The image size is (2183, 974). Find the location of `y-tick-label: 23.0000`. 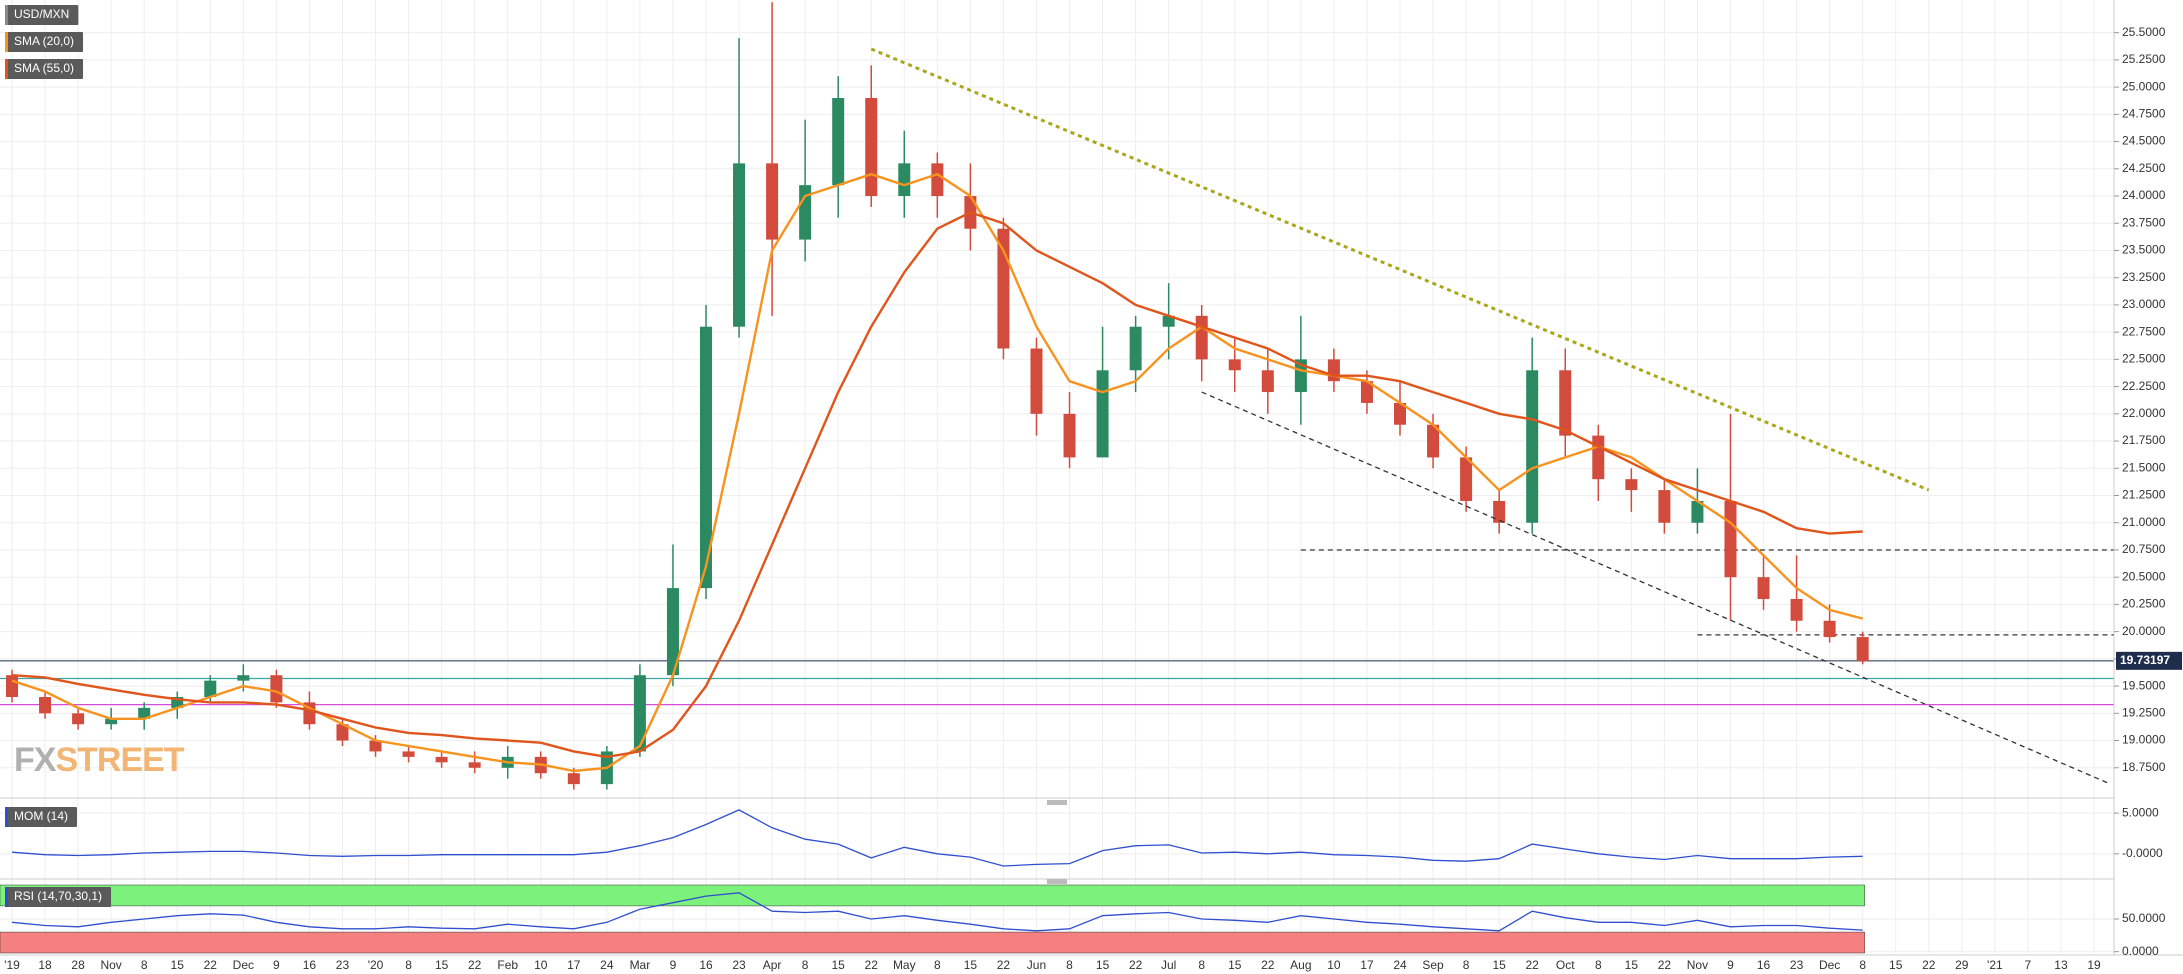

y-tick-label: 23.0000 is located at coordinates (2144, 304).